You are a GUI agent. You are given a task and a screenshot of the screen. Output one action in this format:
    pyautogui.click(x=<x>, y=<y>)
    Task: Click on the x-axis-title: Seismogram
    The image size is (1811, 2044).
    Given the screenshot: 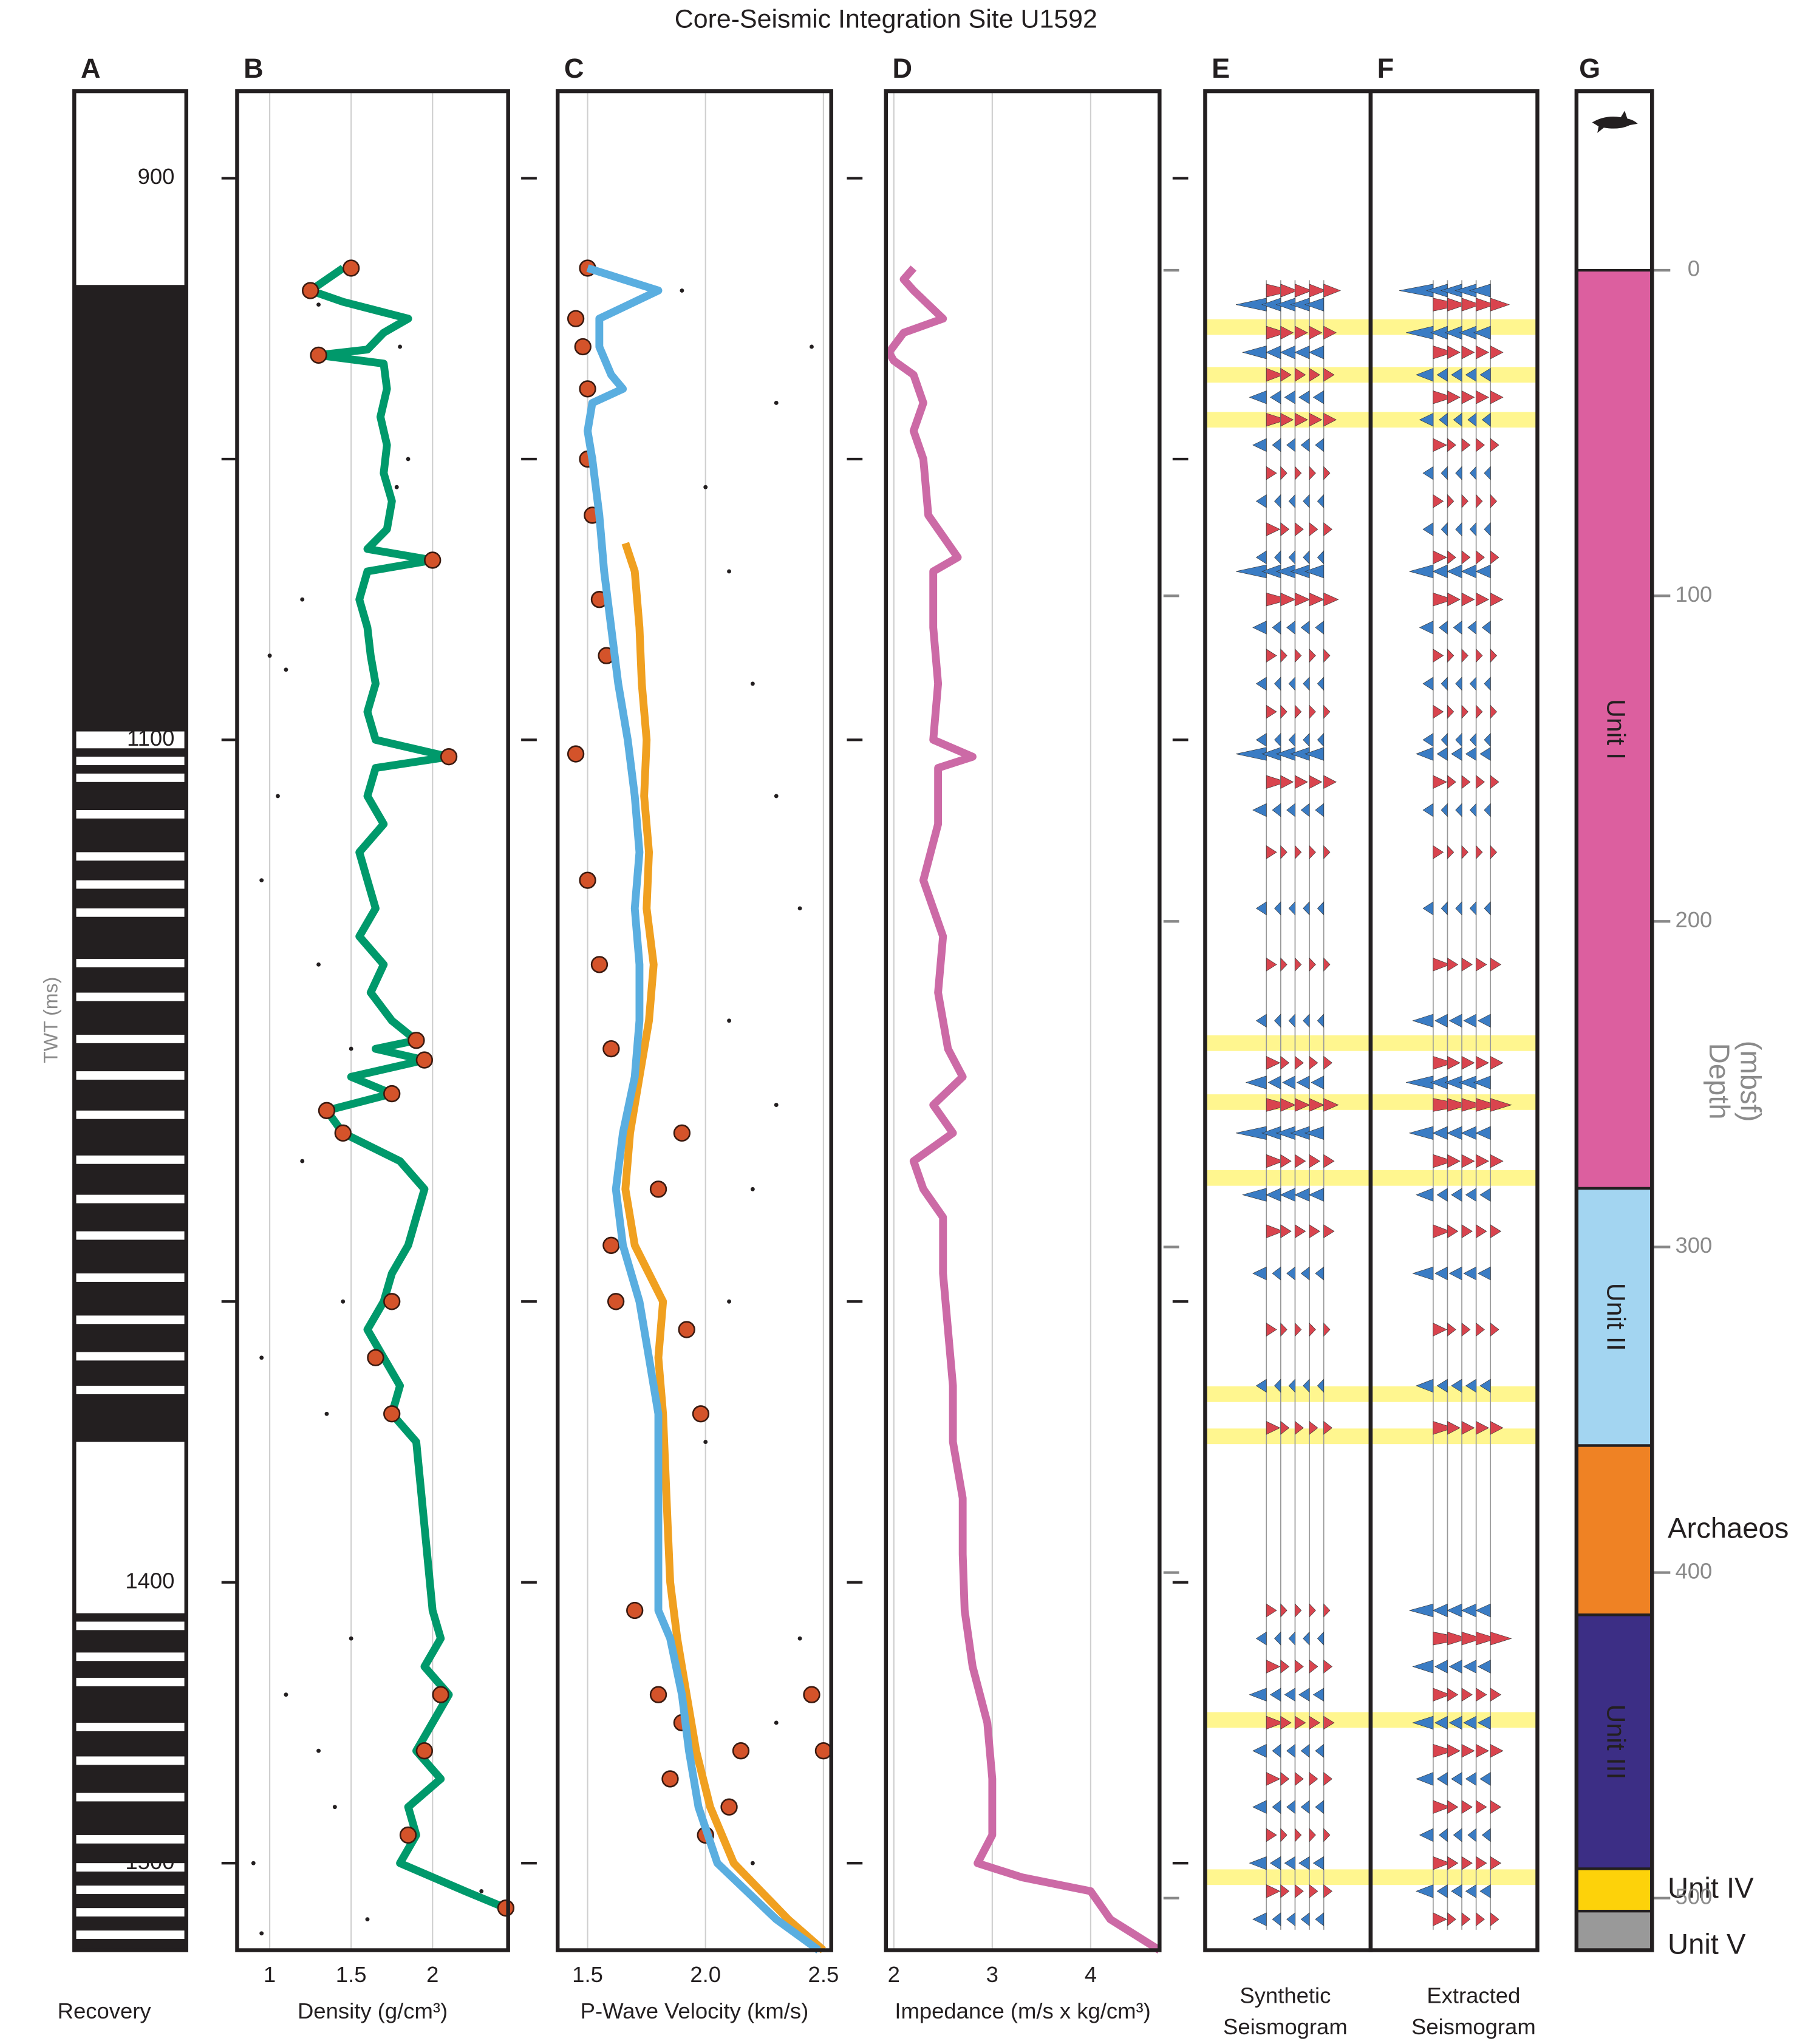 What is the action you would take?
    pyautogui.click(x=1473, y=2026)
    